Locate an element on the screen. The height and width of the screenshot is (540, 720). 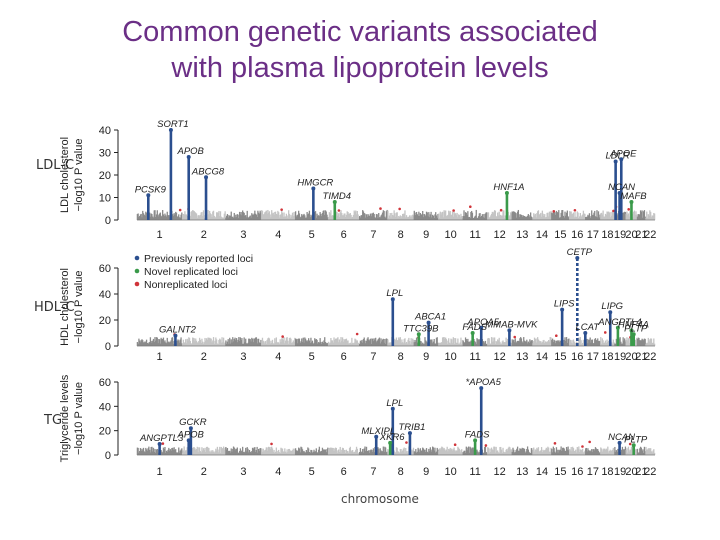
gene-label: TIMD4 is located at coordinates (337, 196).